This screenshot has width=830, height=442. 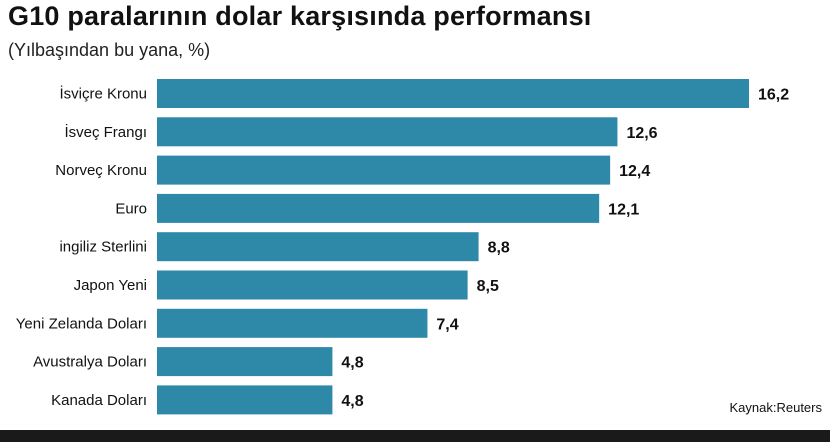 What do you see at coordinates (641, 133) in the screenshot?
I see `value-label: 12,6` at bounding box center [641, 133].